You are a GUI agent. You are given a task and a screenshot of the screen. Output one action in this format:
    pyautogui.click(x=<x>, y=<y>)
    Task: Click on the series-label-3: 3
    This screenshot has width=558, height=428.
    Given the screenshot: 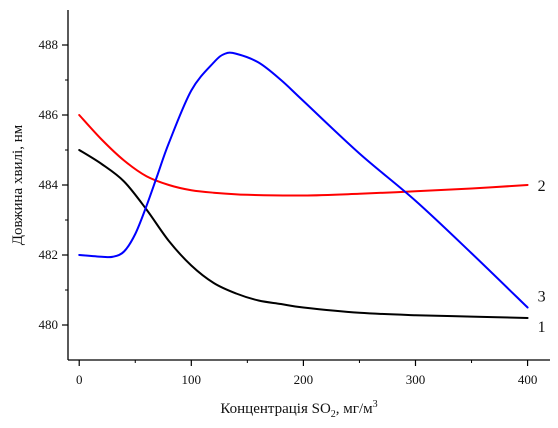 What is the action you would take?
    pyautogui.click(x=542, y=297)
    